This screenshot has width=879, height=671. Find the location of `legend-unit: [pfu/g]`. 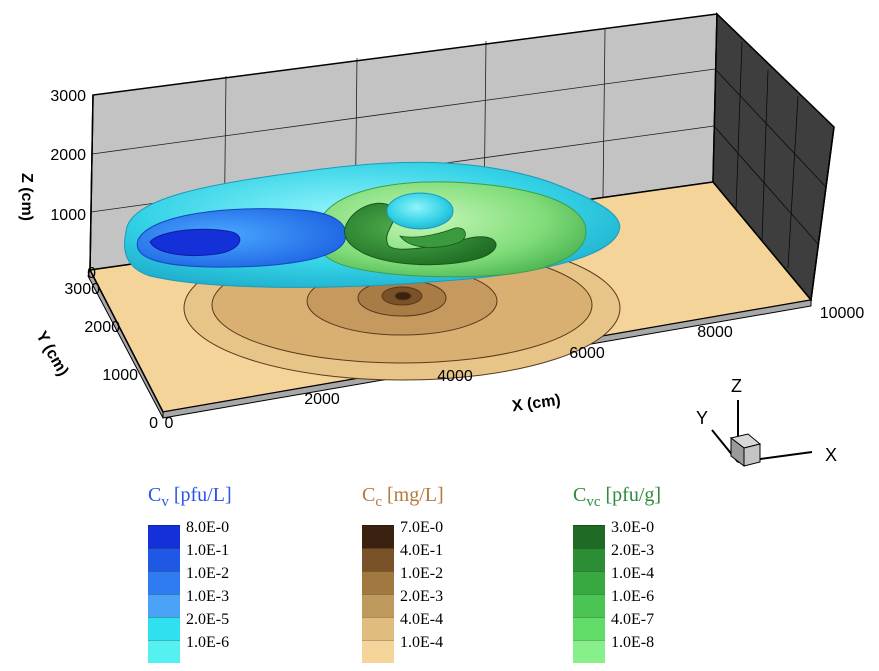

legend-unit: [pfu/g] is located at coordinates (633, 495).